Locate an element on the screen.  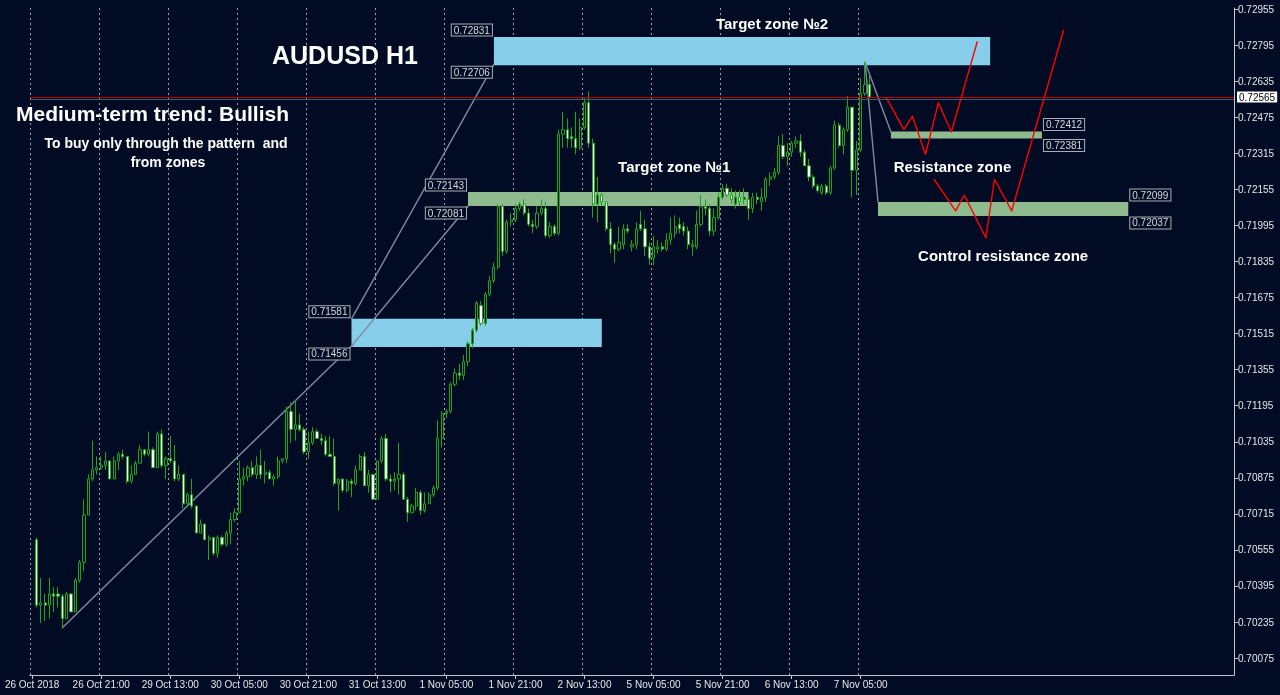
y-tick-label: 0.72155 is located at coordinates (1256, 189).